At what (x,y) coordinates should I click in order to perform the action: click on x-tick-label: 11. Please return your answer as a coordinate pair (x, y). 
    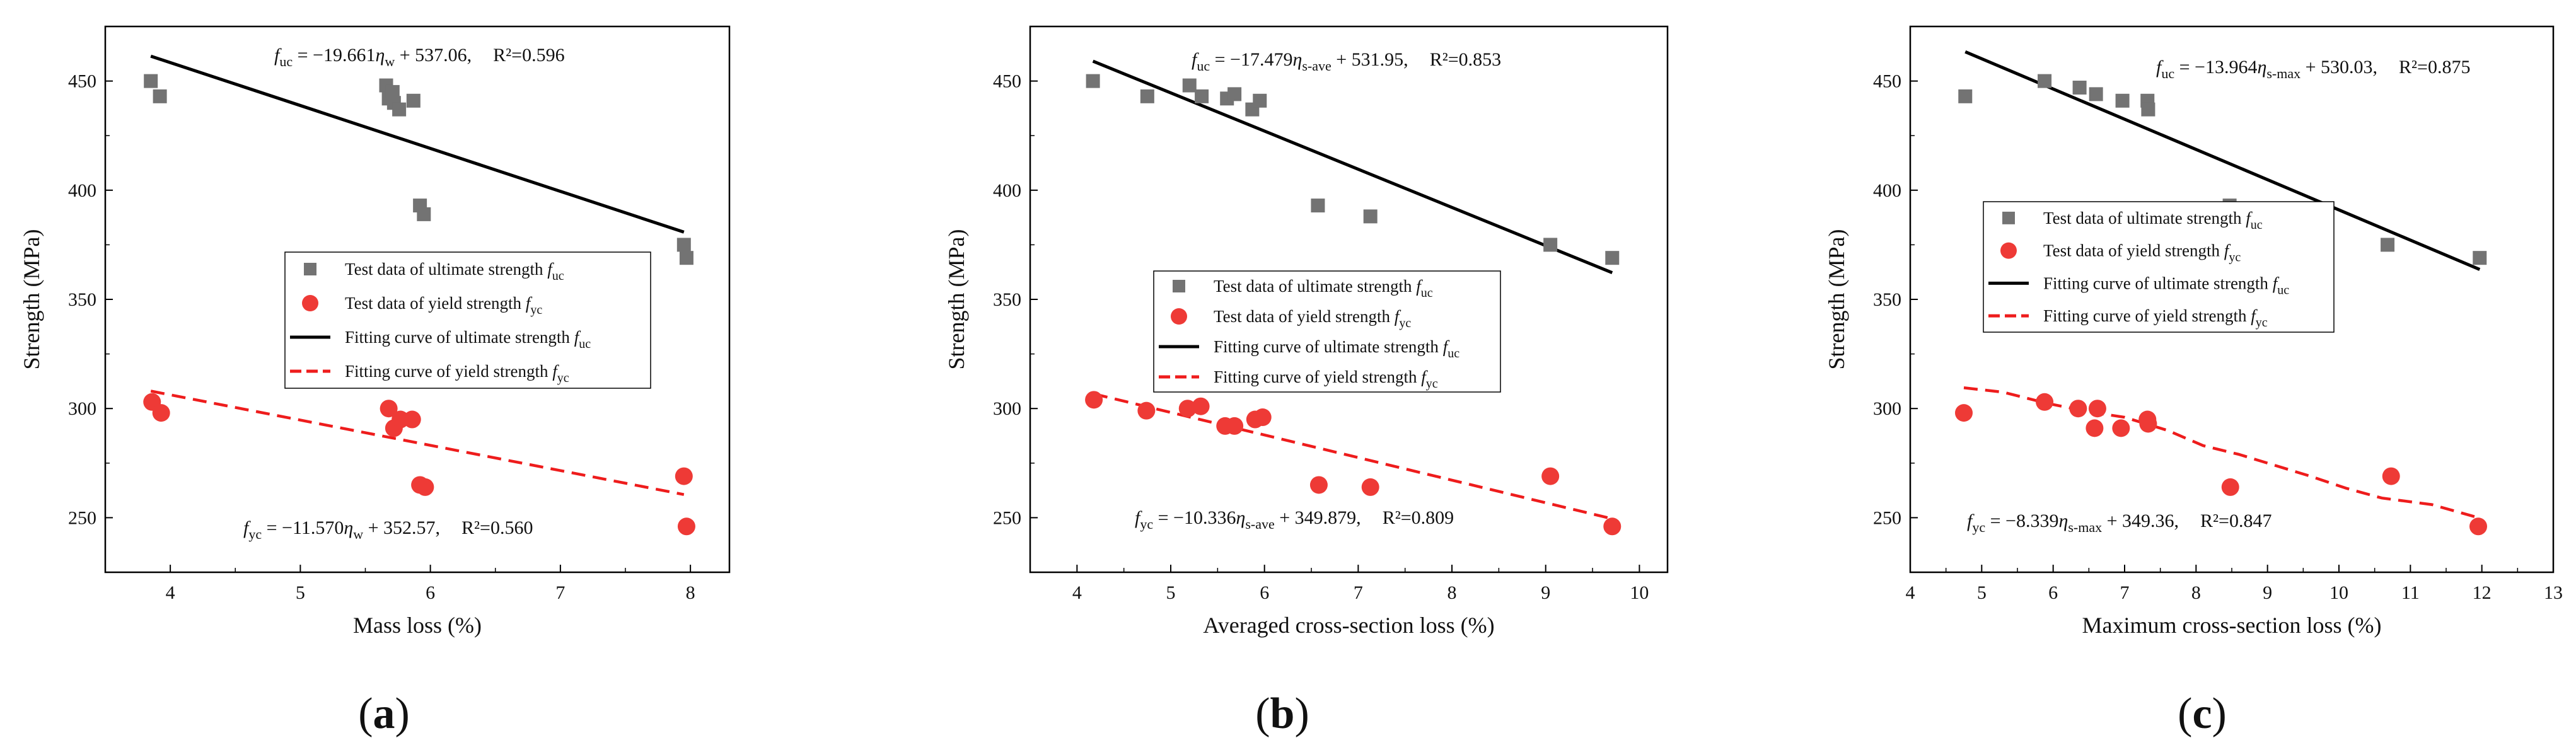
    Looking at the image, I should click on (2410, 592).